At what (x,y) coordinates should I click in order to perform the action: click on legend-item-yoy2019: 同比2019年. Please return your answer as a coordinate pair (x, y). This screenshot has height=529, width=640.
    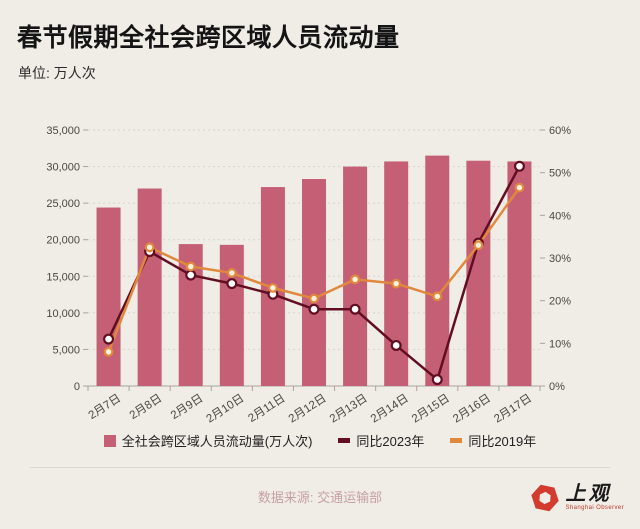
    Looking at the image, I should click on (493, 440).